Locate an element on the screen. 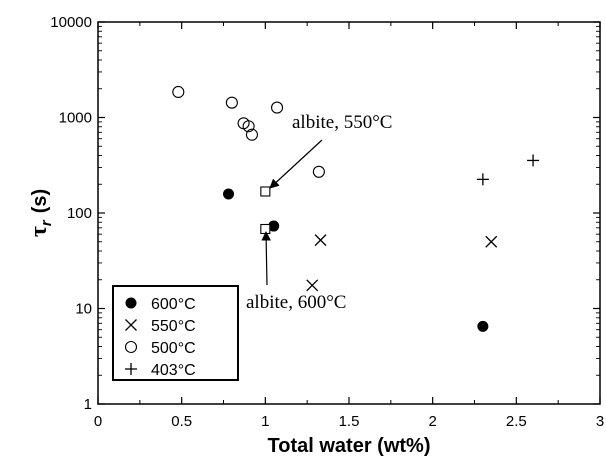 This screenshot has width=606, height=462. x-tick-label: 2 is located at coordinates (432, 421).